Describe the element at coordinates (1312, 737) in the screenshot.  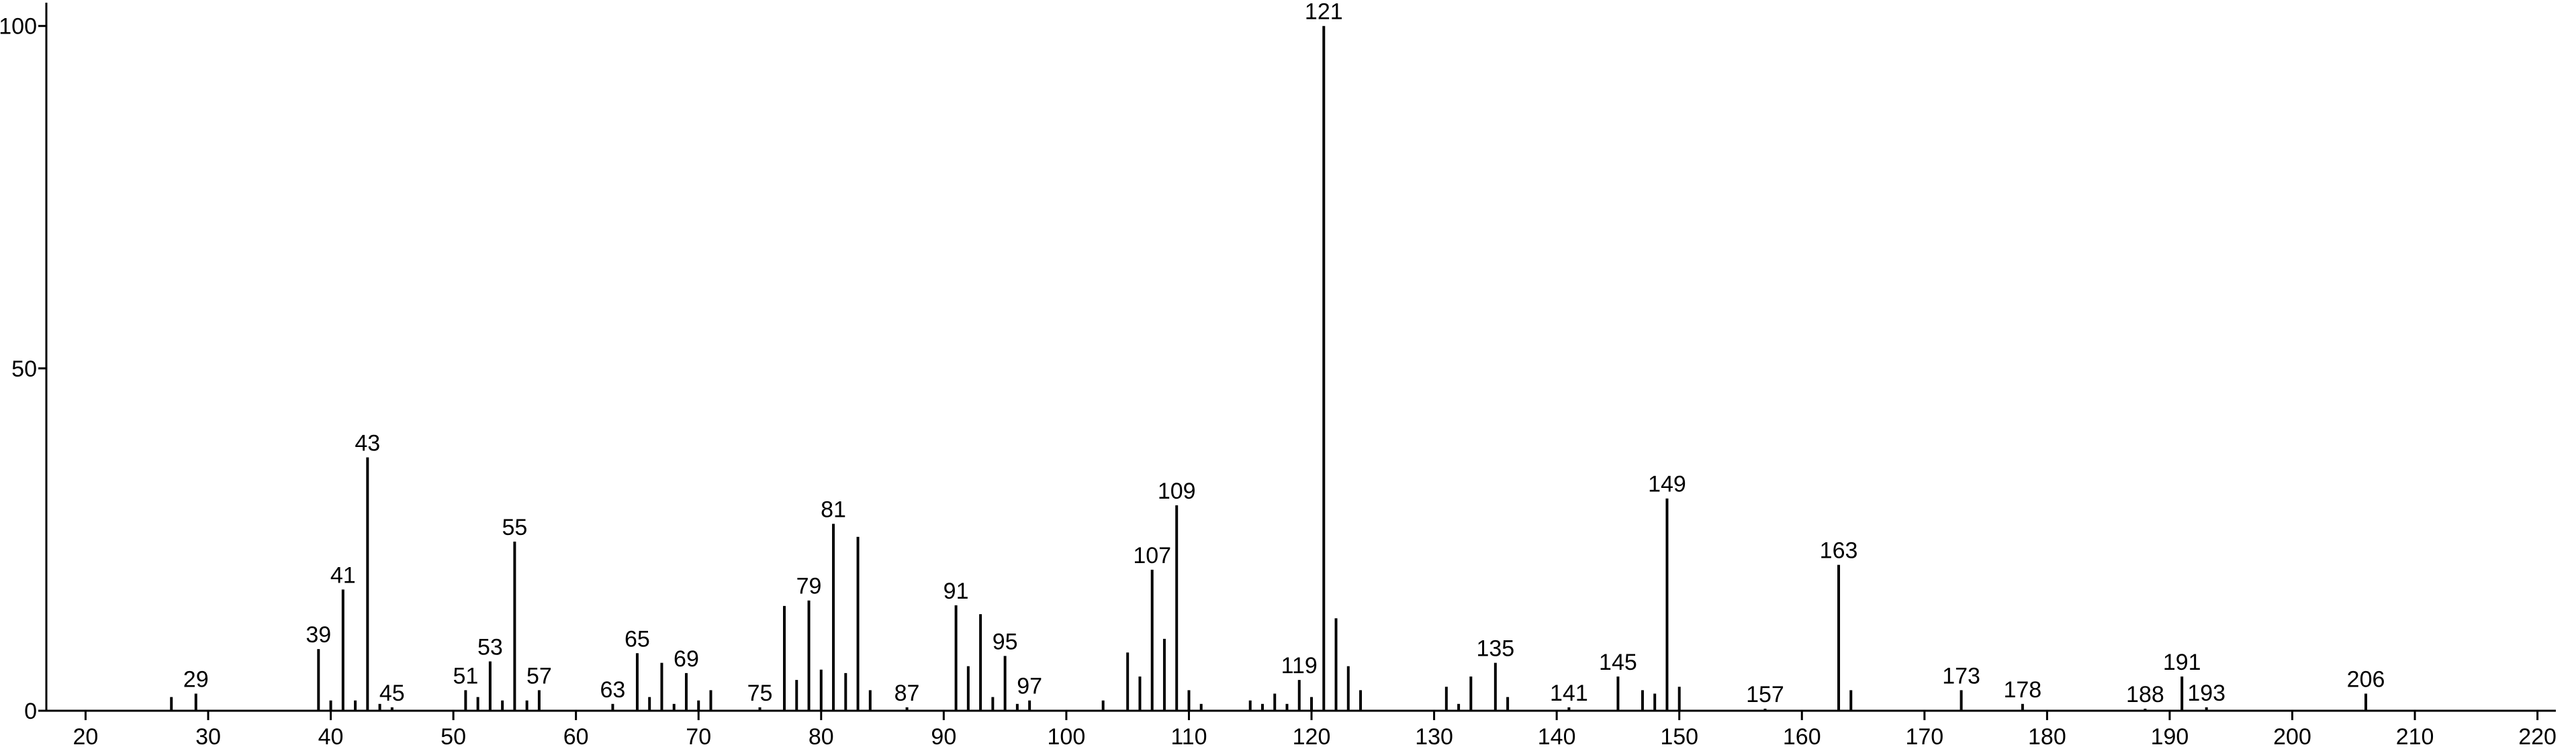
I see `x-tick-label: 120` at that location.